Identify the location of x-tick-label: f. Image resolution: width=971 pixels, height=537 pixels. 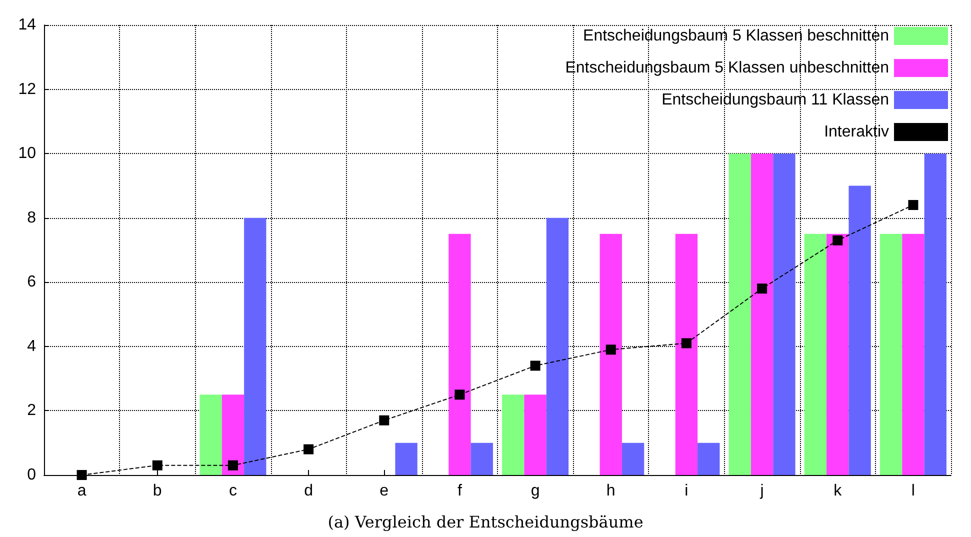
(459, 491).